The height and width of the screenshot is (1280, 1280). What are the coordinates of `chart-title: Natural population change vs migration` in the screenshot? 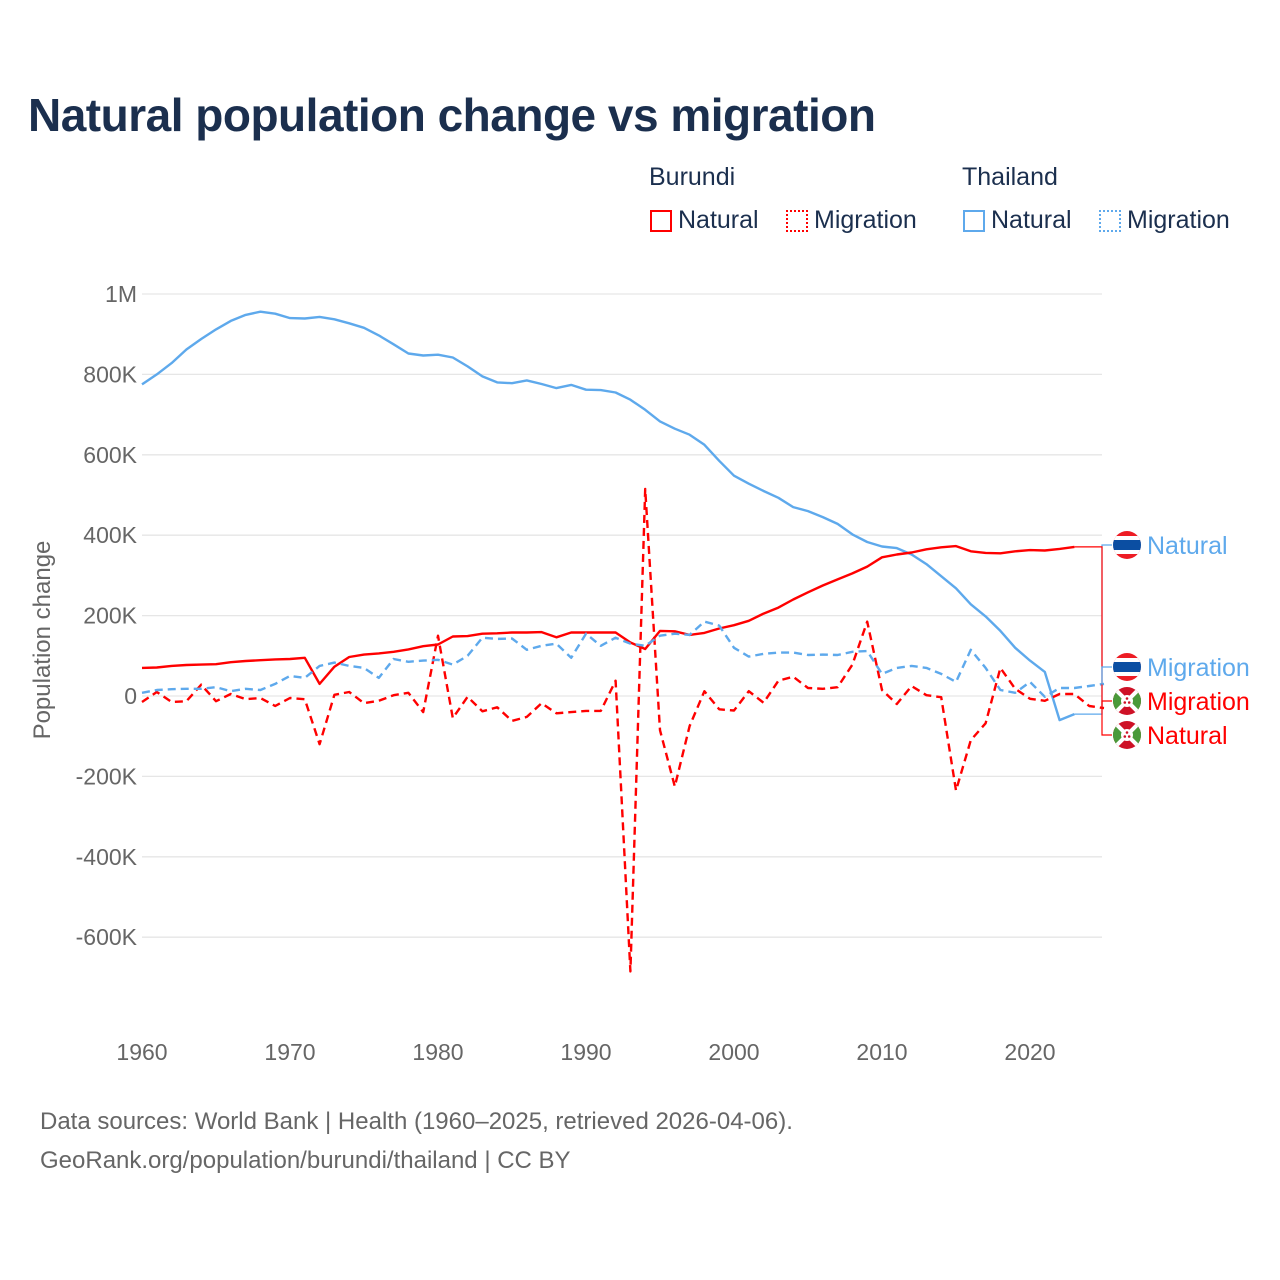 It's located at (452, 115).